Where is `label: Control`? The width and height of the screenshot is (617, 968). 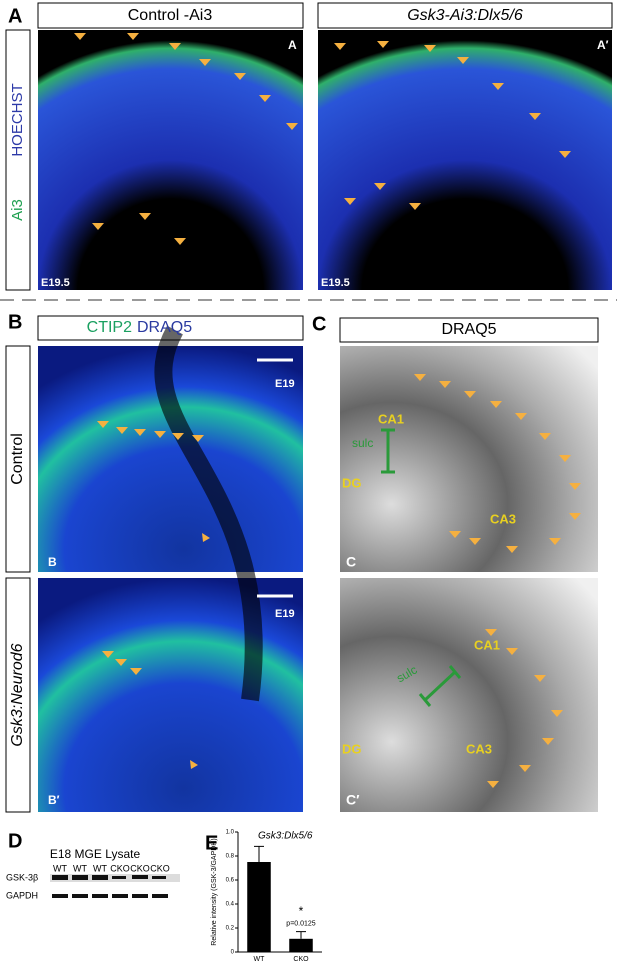
label: Control is located at coordinates (17, 459).